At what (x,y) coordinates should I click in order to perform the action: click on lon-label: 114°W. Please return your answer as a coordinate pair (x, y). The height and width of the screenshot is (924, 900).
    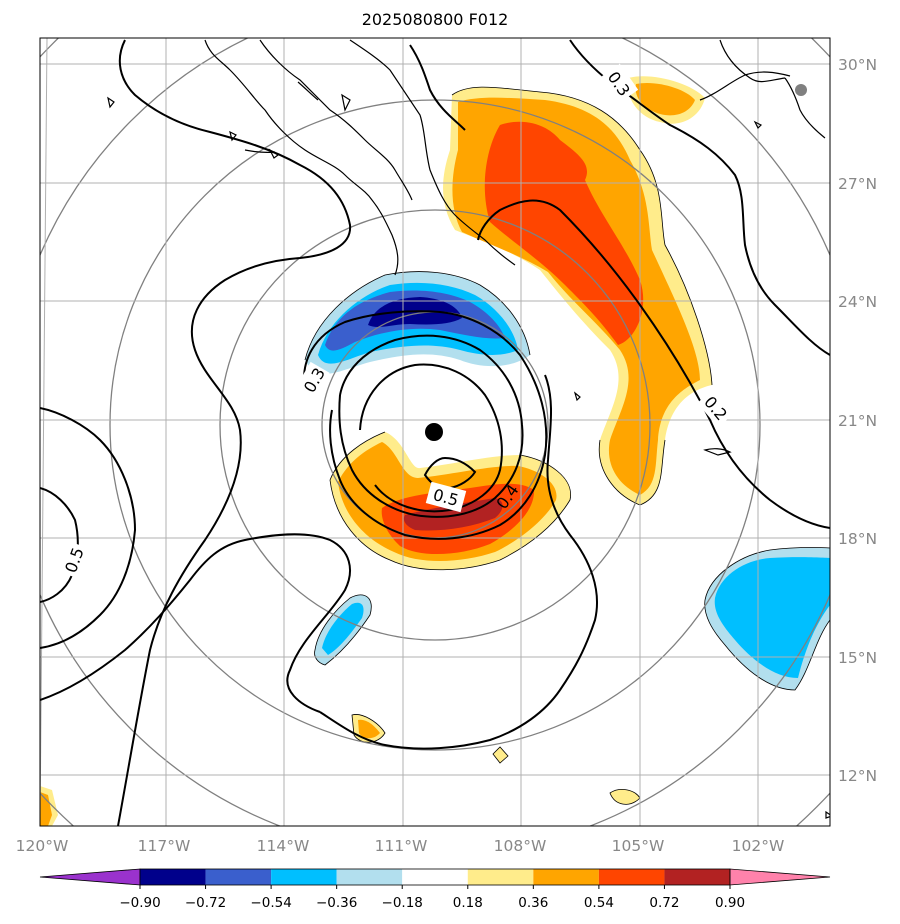
    Looking at the image, I should click on (283, 846).